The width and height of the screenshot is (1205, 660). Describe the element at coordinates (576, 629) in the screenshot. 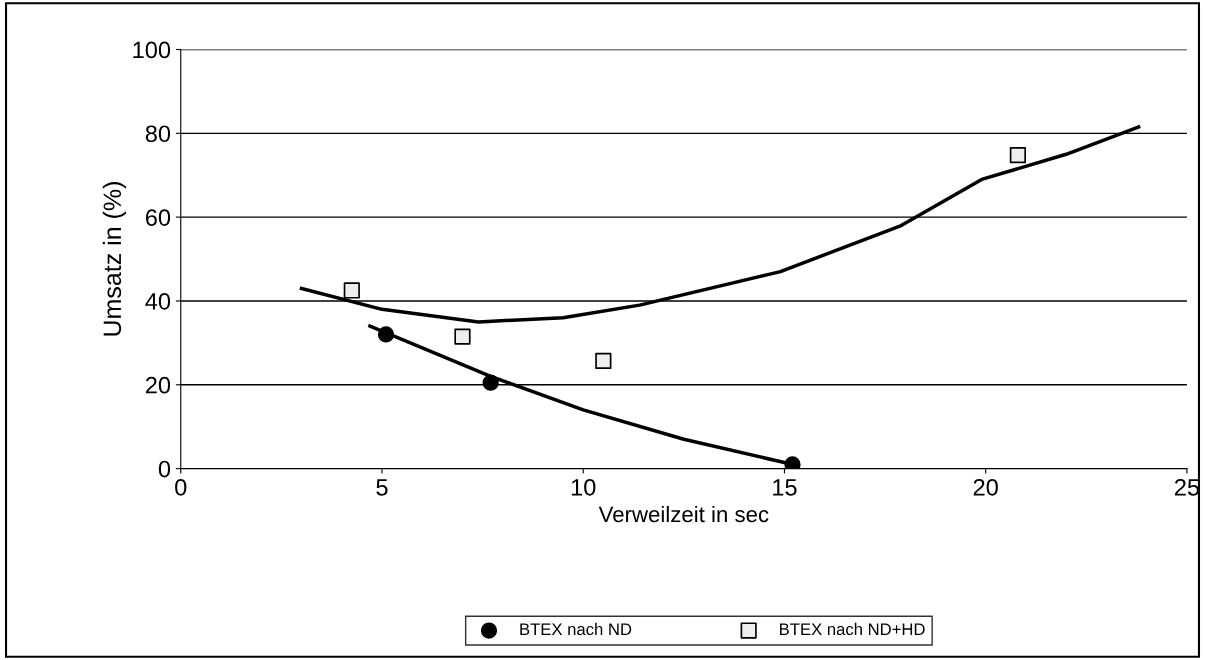

I see `legend-label: BTEX nach ND` at that location.